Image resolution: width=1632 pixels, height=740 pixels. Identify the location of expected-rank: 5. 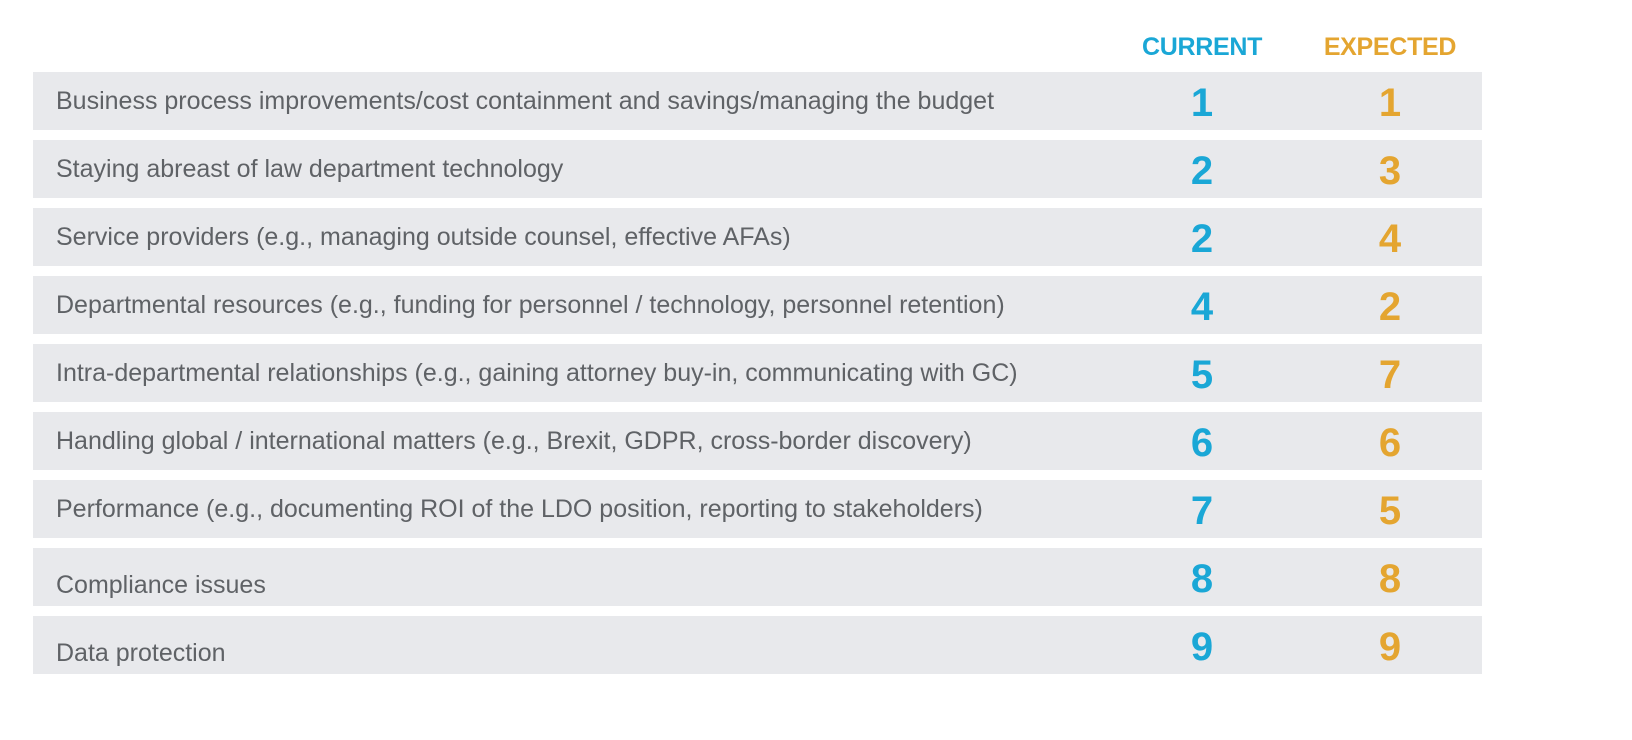
(1390, 511).